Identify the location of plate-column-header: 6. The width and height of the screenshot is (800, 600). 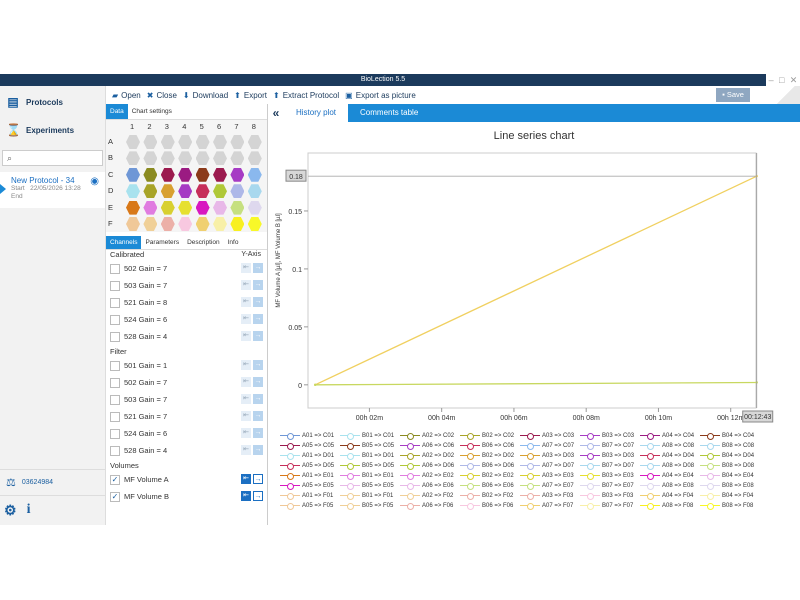
(219, 126).